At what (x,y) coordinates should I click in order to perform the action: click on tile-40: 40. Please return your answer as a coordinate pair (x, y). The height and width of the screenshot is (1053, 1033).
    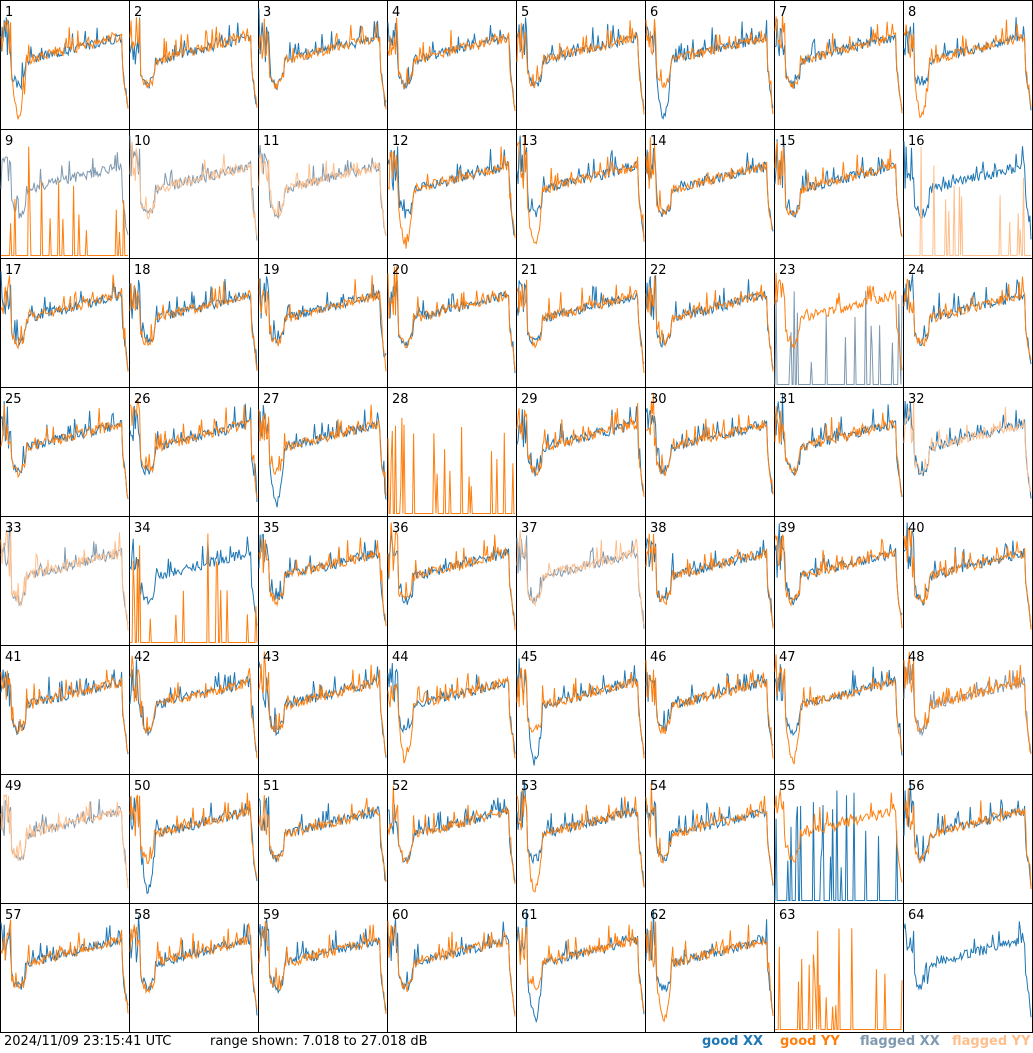
    Looking at the image, I should click on (968, 581).